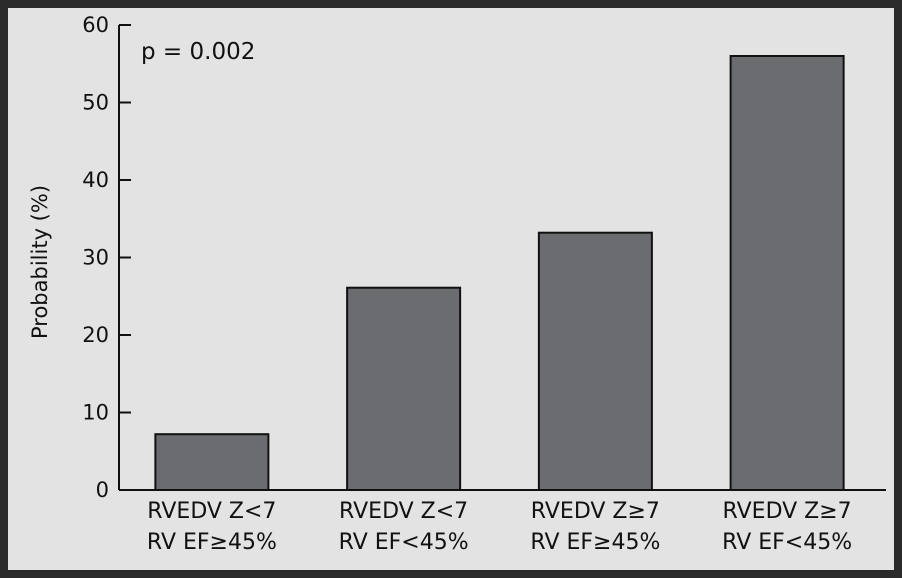 Image resolution: width=902 pixels, height=578 pixels. What do you see at coordinates (95, 103) in the screenshot?
I see `y-tick-label: 50` at bounding box center [95, 103].